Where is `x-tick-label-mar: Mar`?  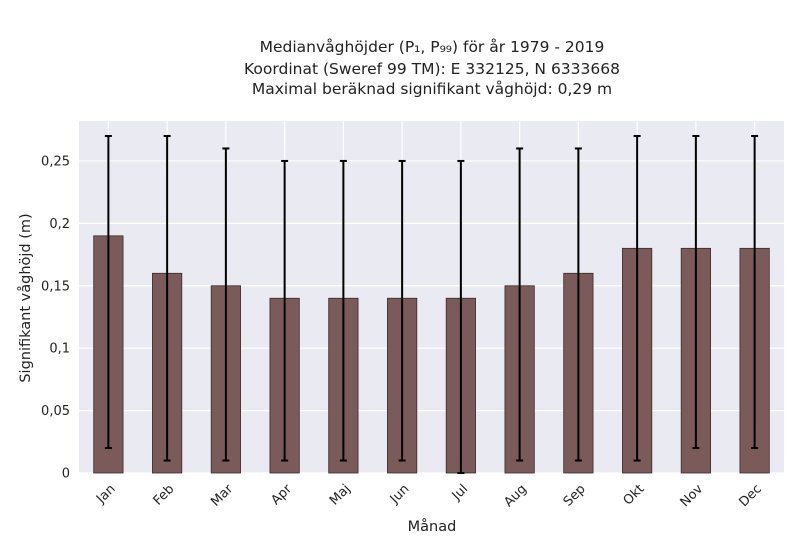 x-tick-label-mar: Mar is located at coordinates (222, 495).